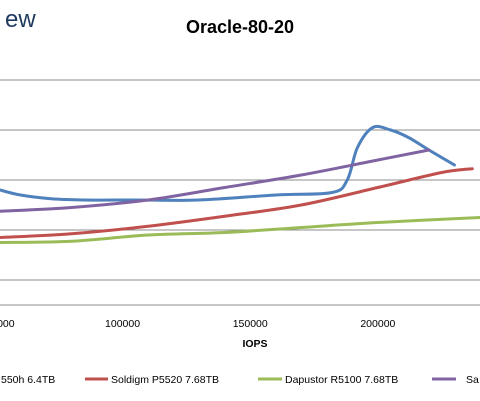 The image size is (480, 401). I want to click on legend-label-1: Soldigm P5520 7.68TB, so click(165, 380).